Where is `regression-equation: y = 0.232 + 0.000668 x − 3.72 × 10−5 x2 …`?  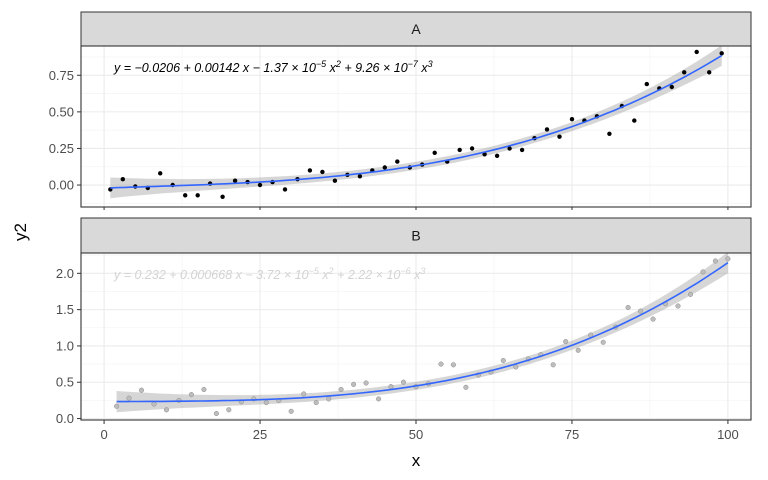 regression-equation: y = 0.232 + 0.000668 x − 3.72 × 10−5 x2 … is located at coordinates (269, 274).